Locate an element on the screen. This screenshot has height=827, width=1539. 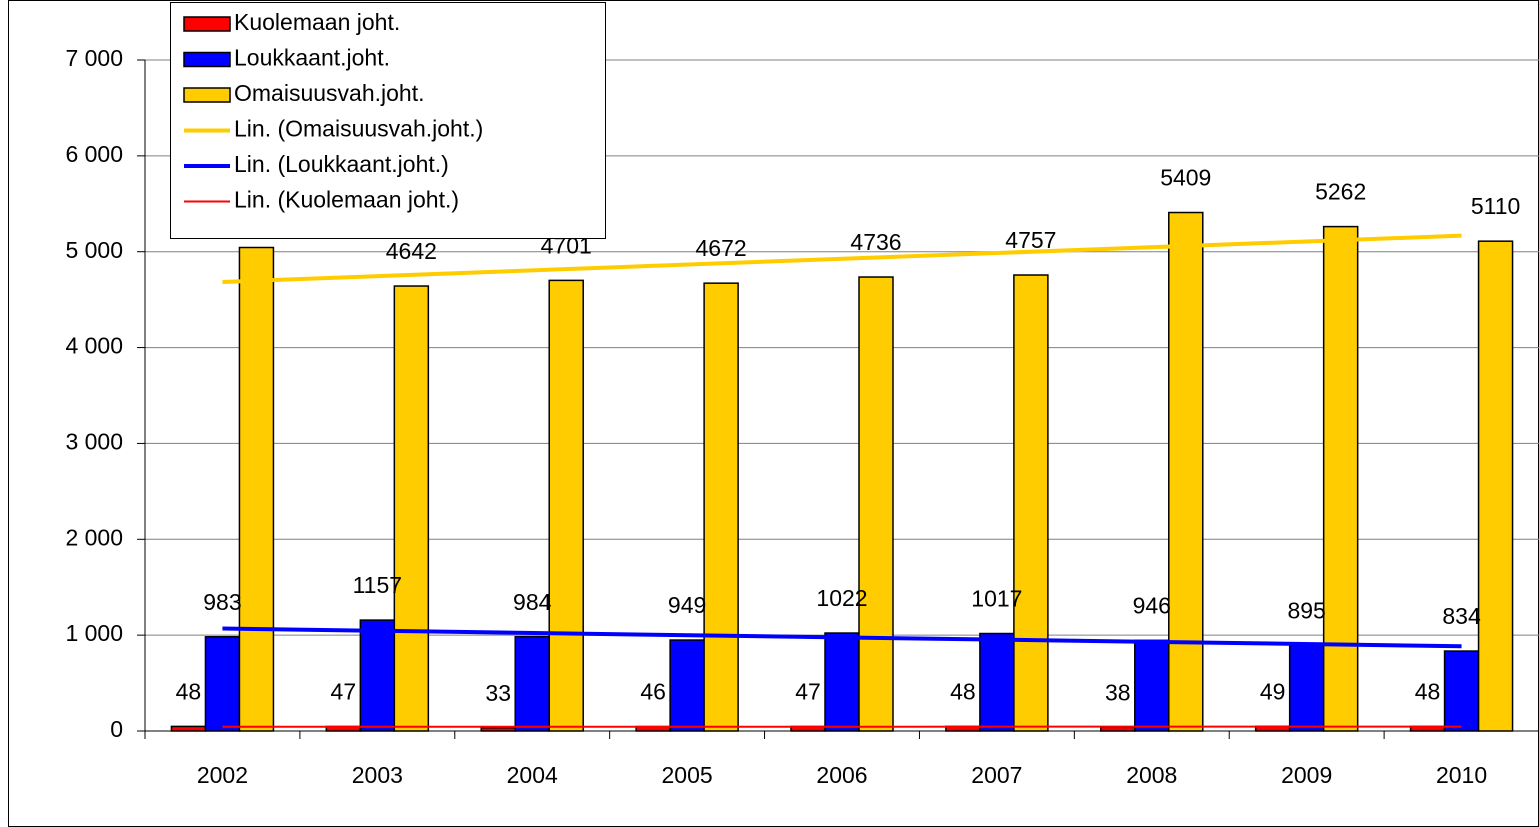
y-tick-label: 2 000 is located at coordinates (94, 537).